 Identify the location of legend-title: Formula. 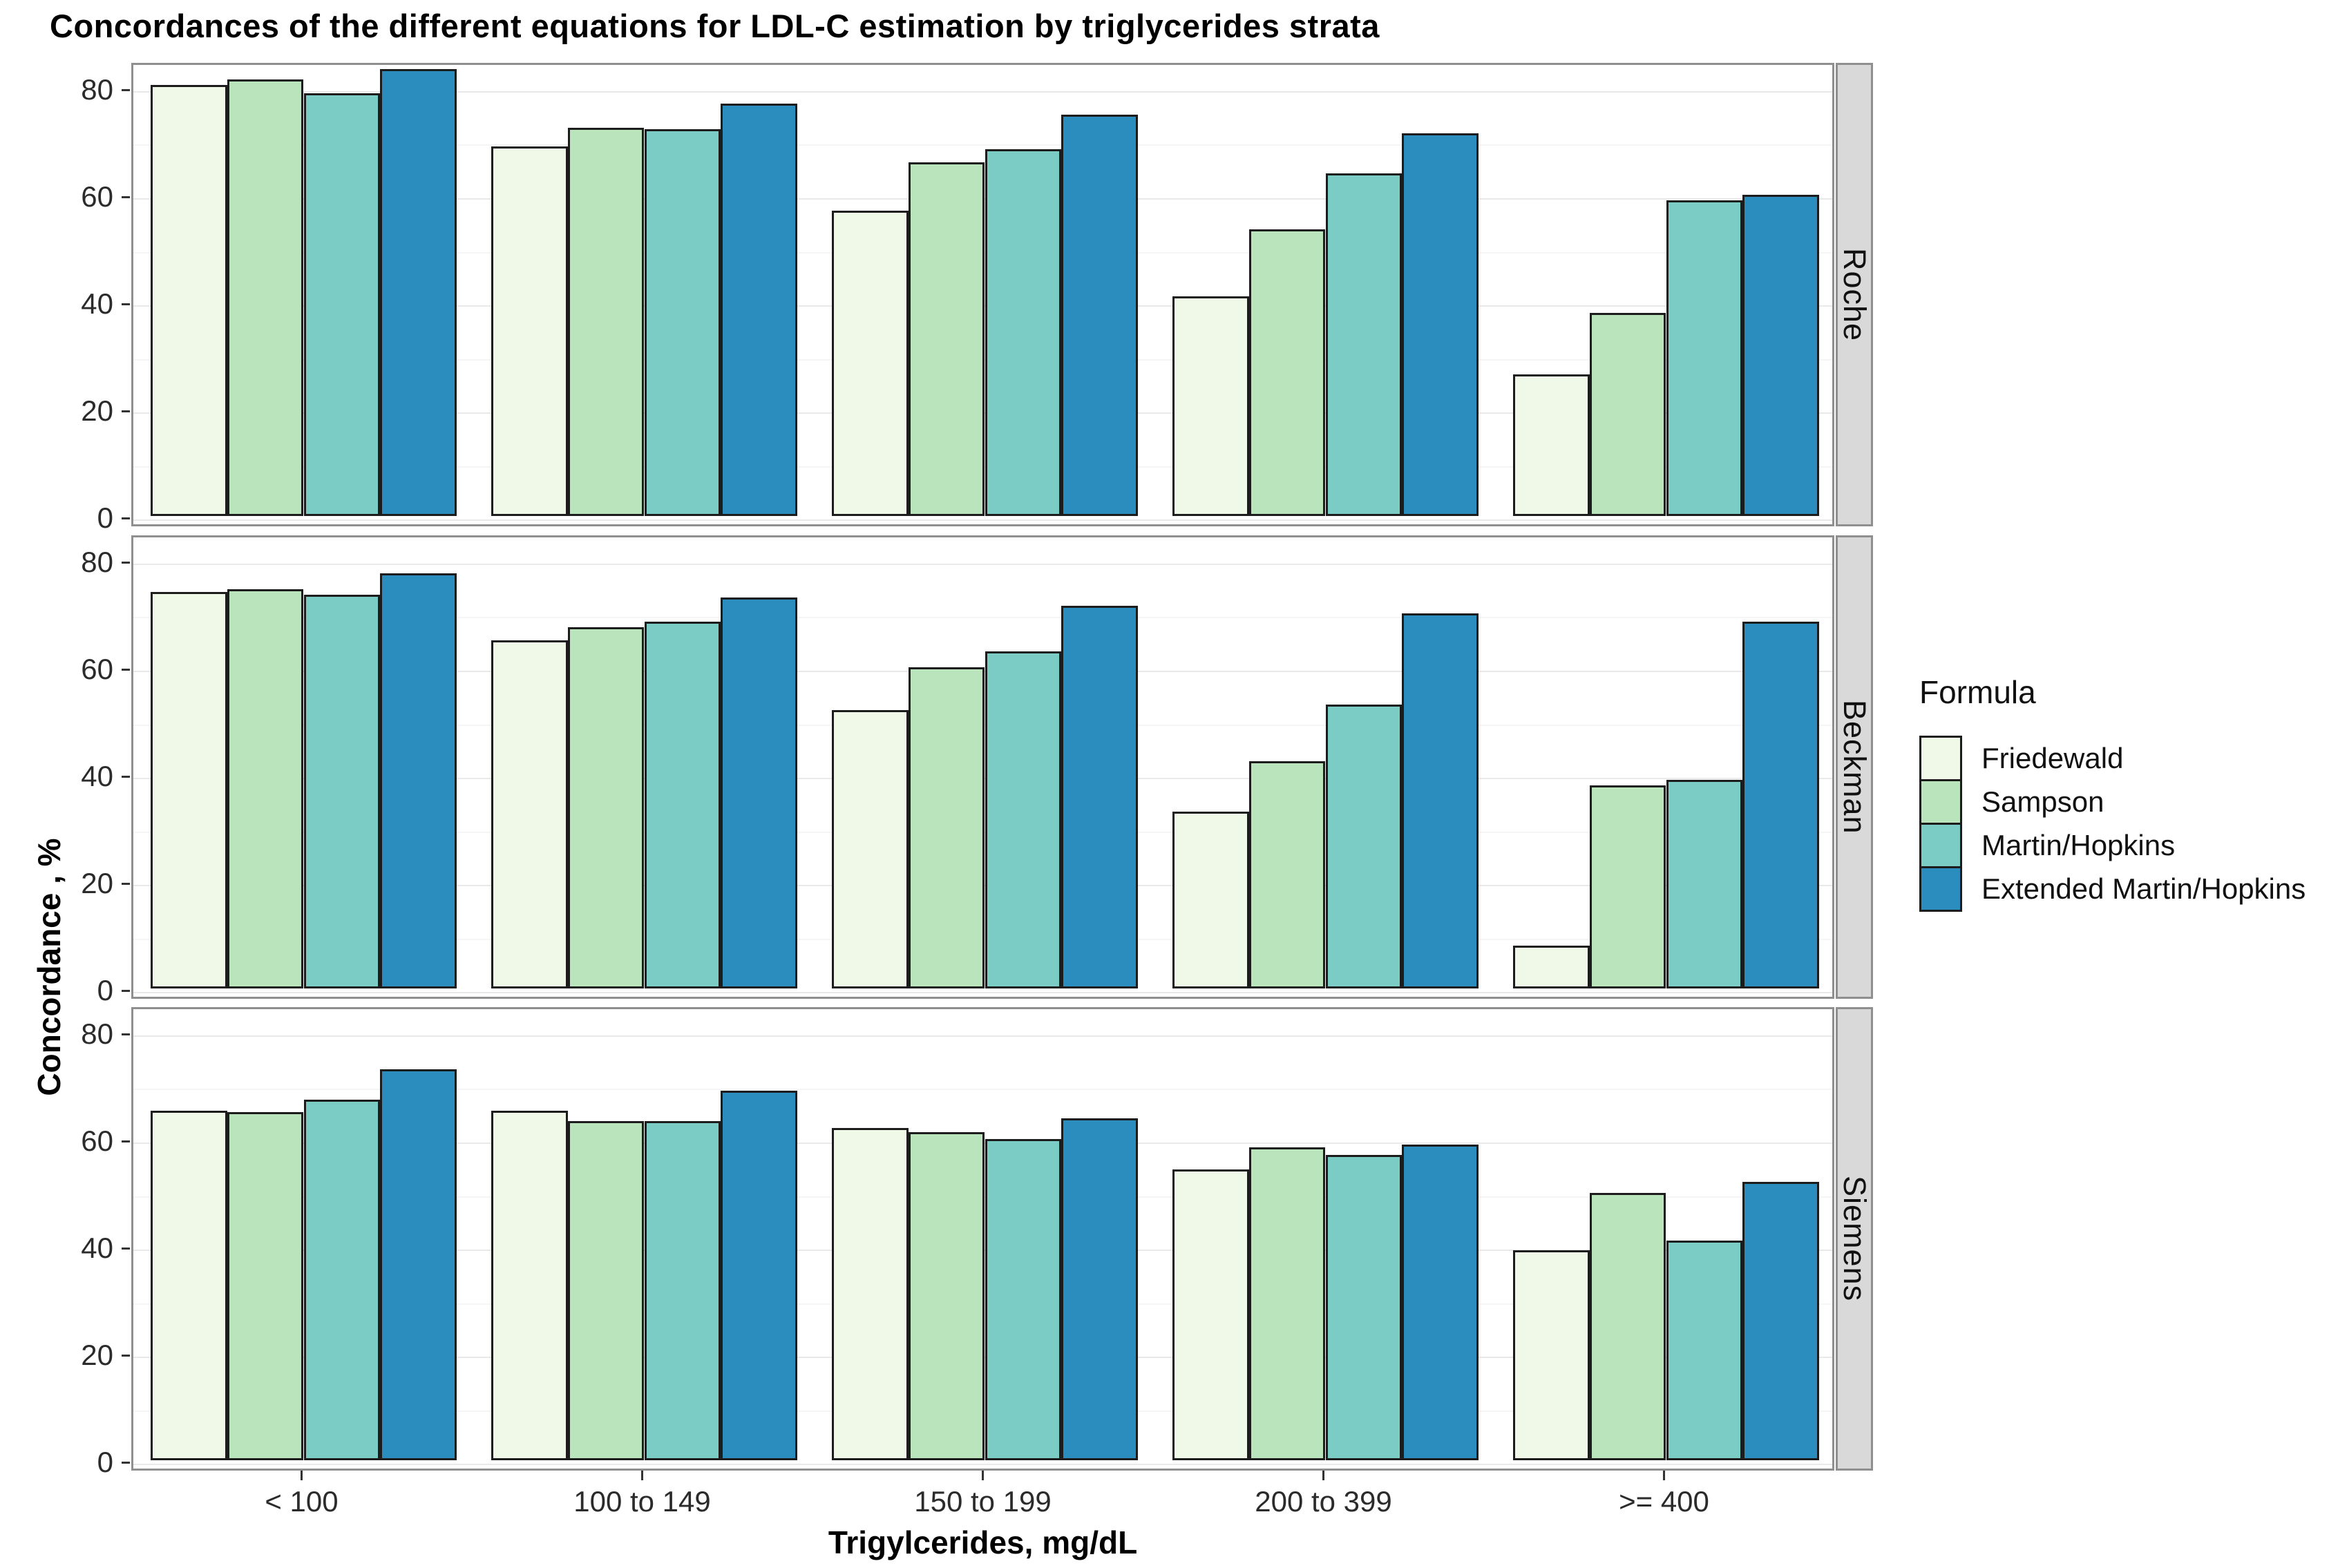
(1977, 692).